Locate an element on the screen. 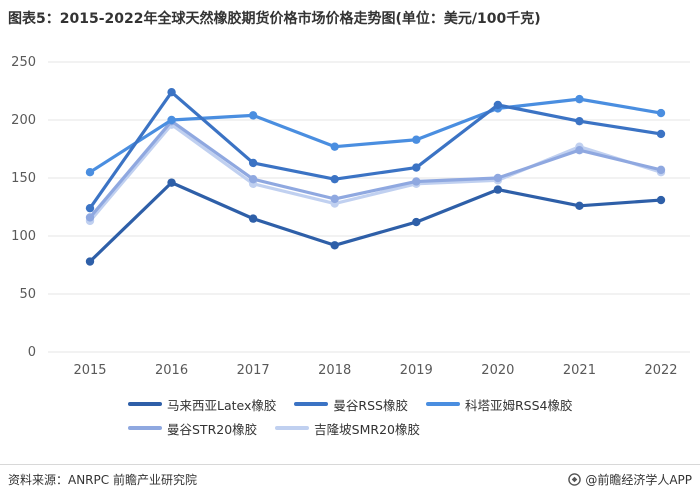 The image size is (700, 501). brand-text: @前瞻经济学人APP is located at coordinates (638, 480).